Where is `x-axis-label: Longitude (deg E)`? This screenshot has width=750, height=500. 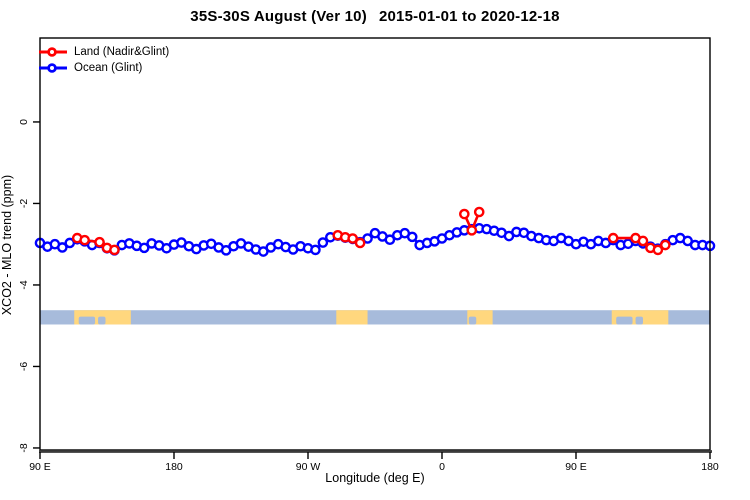
x-axis-label: Longitude (deg E) is located at coordinates (375, 478).